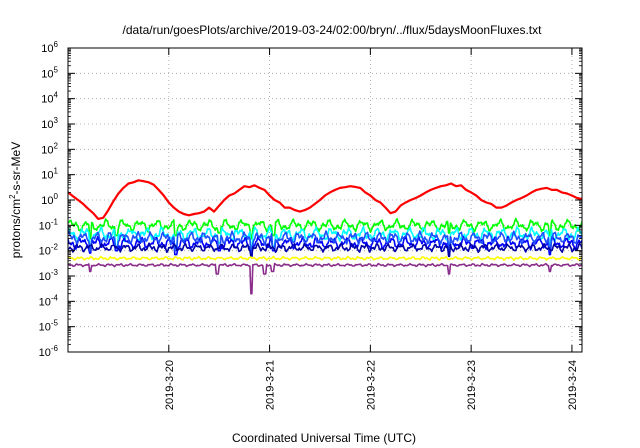  Describe the element at coordinates (49, 148) in the screenshot. I see `y-tick-label: 10²` at that location.